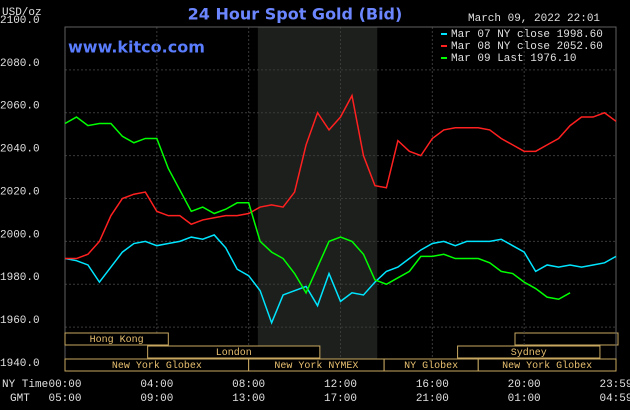  I want to click on legend-entry: Mar 09 Last 1976.10, so click(513, 59).